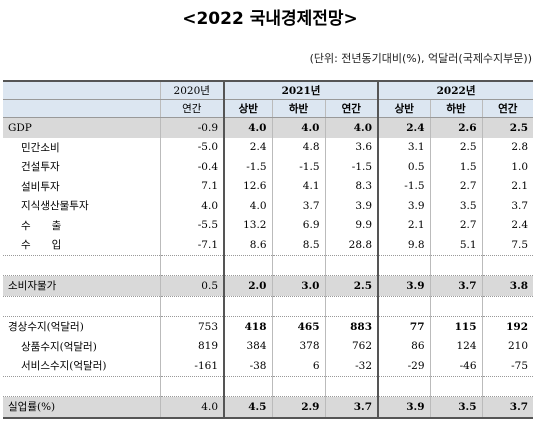 Image resolution: width=540 pixels, height=429 pixels. I want to click on cell-value: 3.8, so click(507, 285).